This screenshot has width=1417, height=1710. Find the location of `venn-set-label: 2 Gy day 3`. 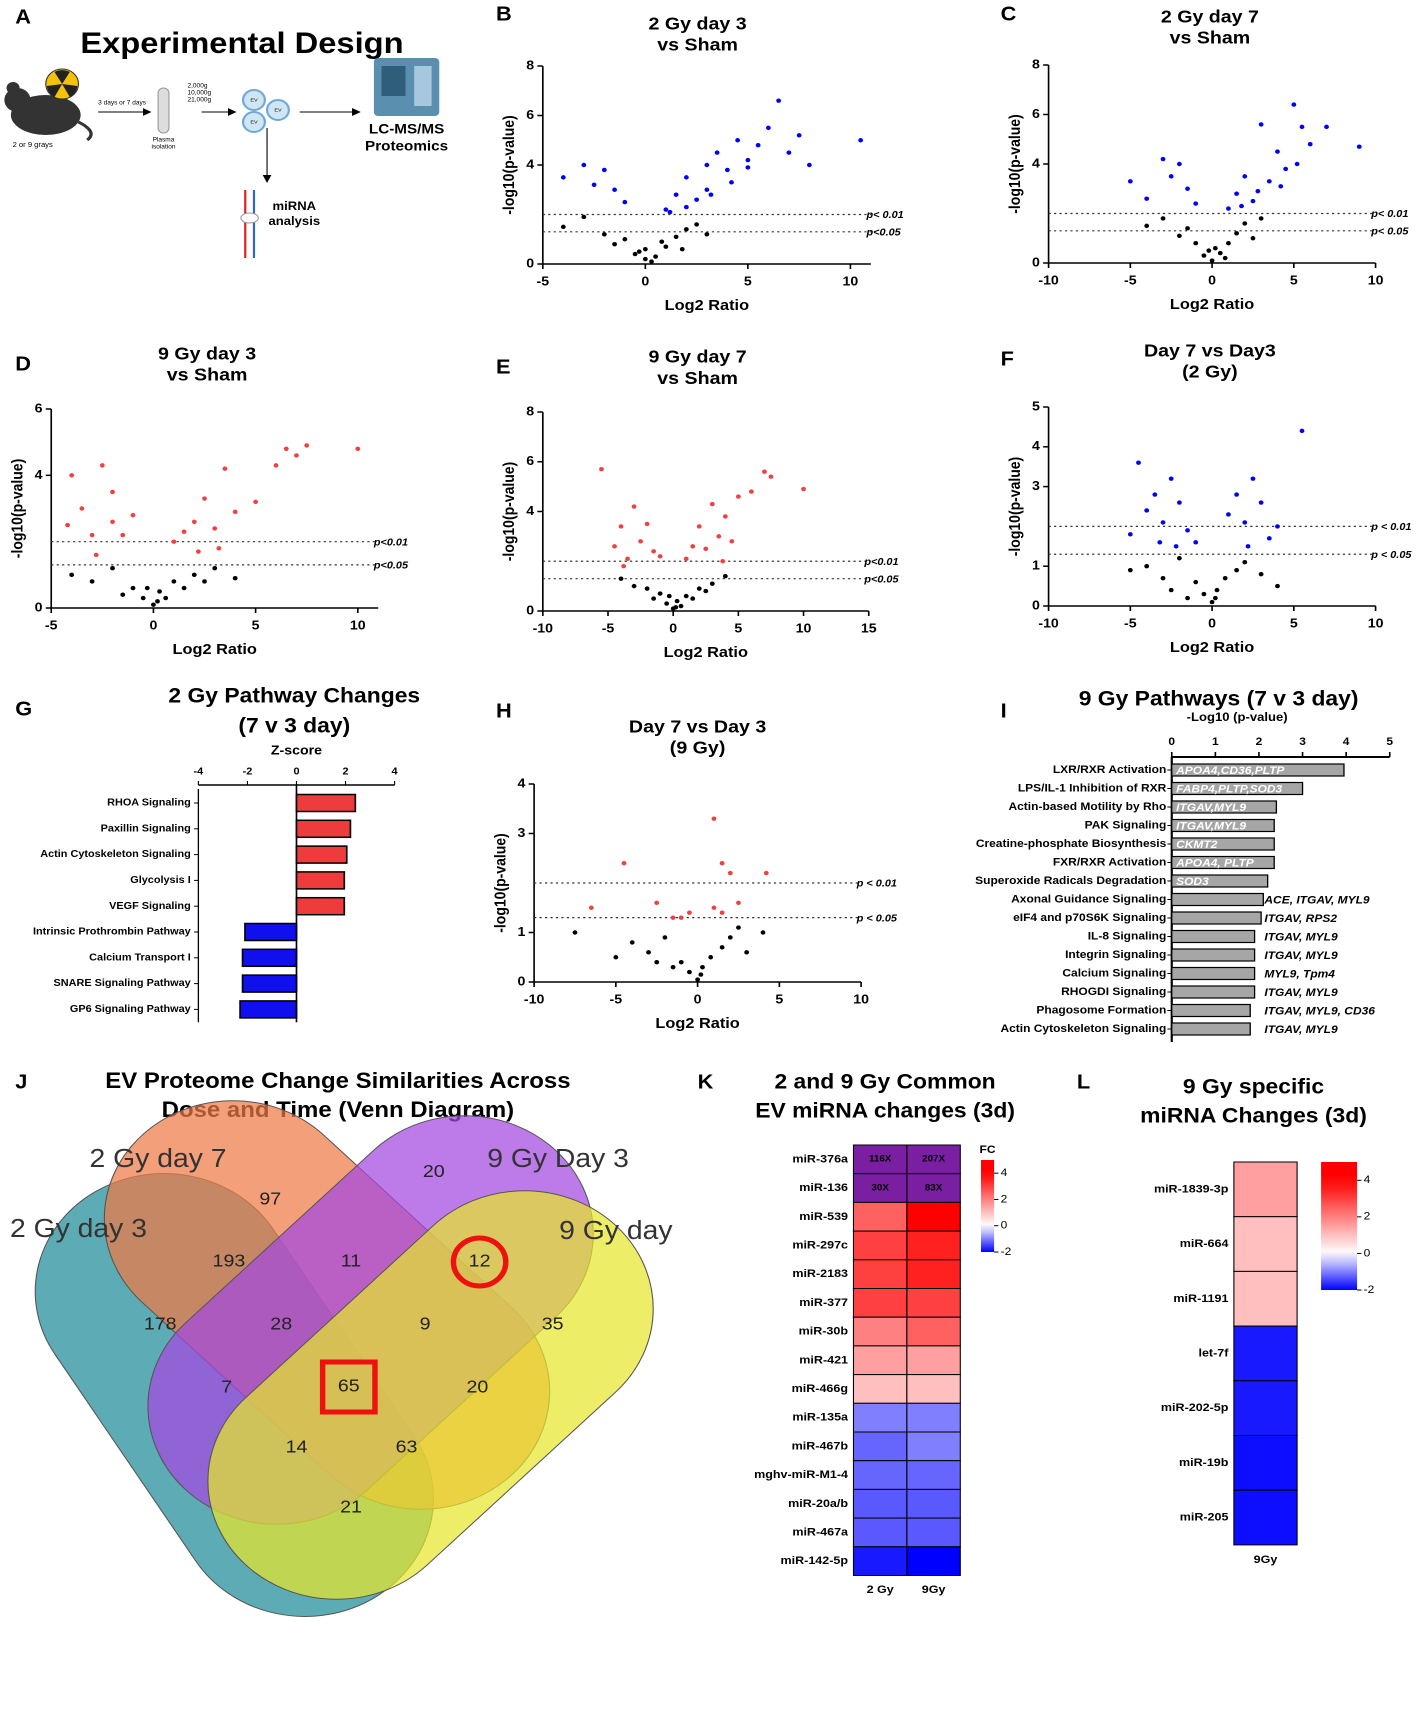

venn-set-label: 2 Gy day 3 is located at coordinates (78, 1228).